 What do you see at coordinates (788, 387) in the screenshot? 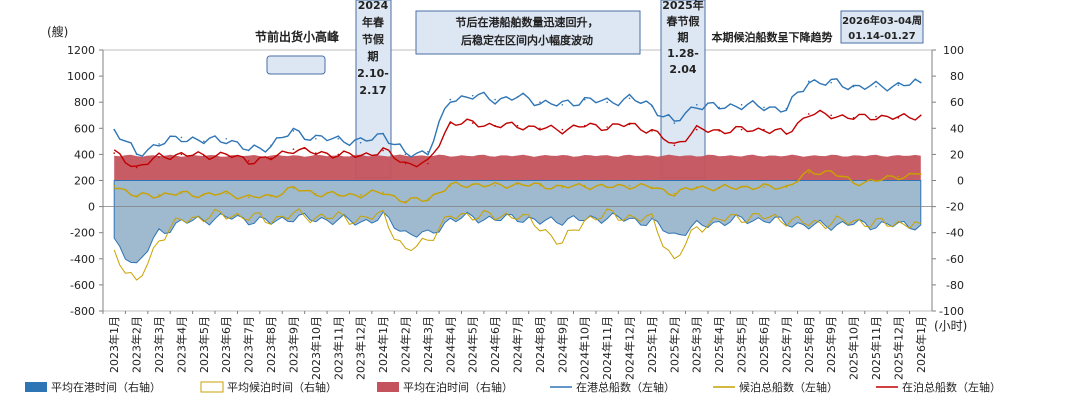
I see `legend-label: 候泊总船数（左轴）` at bounding box center [788, 387].